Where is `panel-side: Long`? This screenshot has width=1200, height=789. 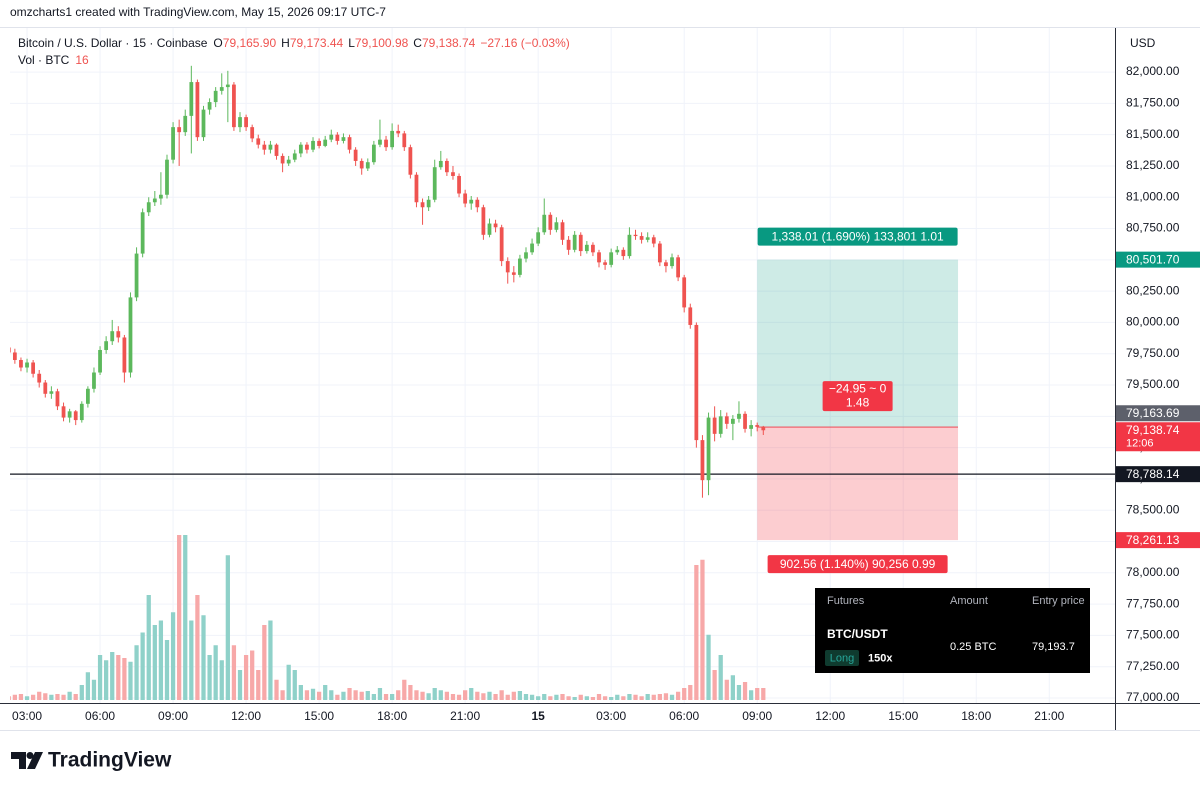 panel-side: Long is located at coordinates (842, 658).